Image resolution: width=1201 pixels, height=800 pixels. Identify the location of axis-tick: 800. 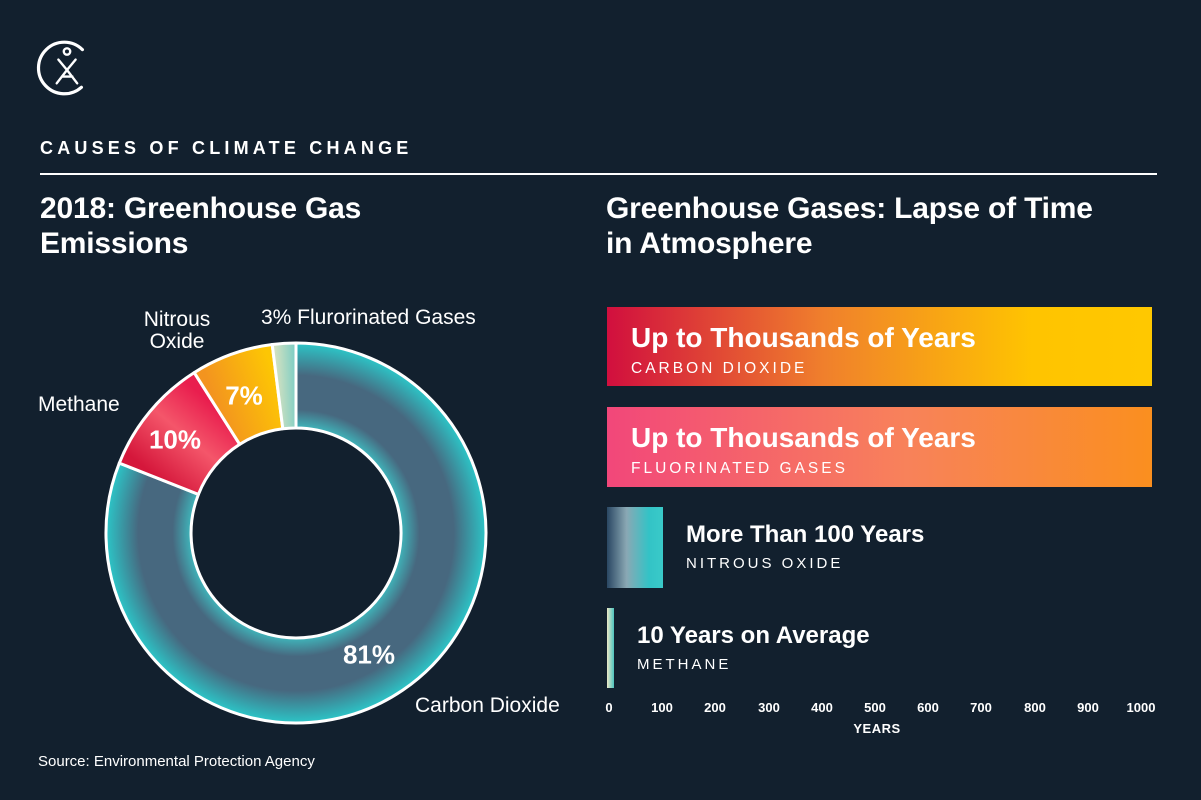
(1035, 707).